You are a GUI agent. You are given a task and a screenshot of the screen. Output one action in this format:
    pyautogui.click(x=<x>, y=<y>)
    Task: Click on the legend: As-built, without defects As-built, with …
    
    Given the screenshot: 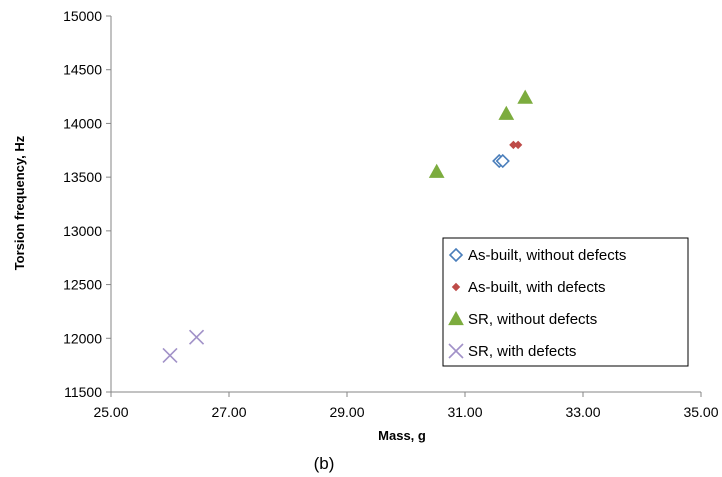 What is the action you would take?
    pyautogui.click(x=565, y=302)
    